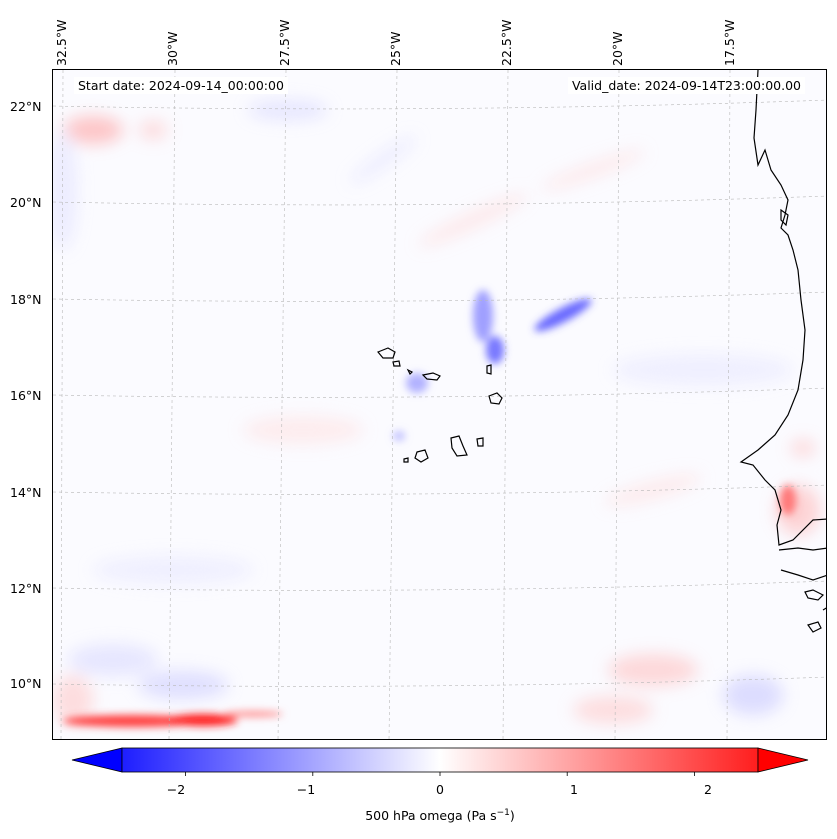 This screenshot has width=837, height=839. Describe the element at coordinates (802, 549) in the screenshot. I see `gambia-coastline` at that location.